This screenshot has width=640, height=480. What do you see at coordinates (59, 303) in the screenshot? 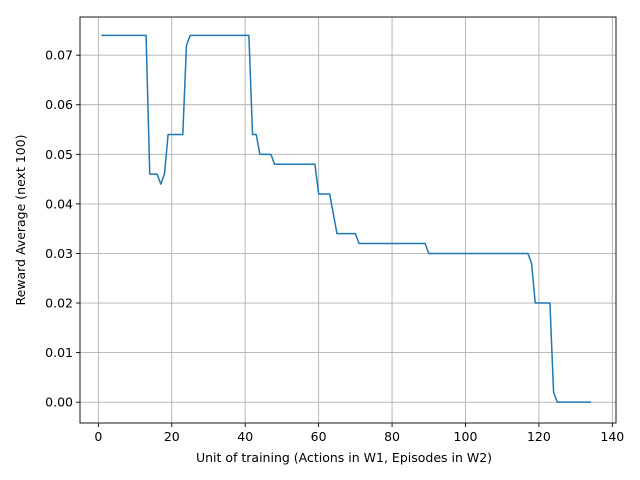
I see `y-tick-label: 0.02` at bounding box center [59, 303].